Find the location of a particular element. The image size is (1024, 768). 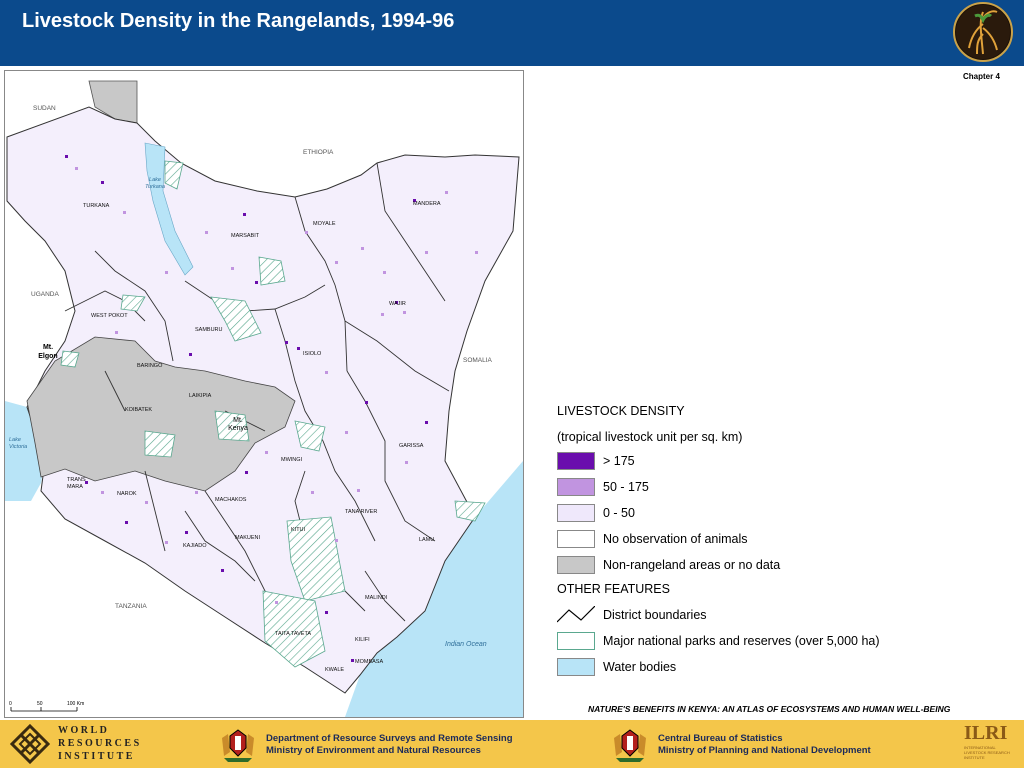

scale-tick-100: 100 Km is located at coordinates (76, 704).